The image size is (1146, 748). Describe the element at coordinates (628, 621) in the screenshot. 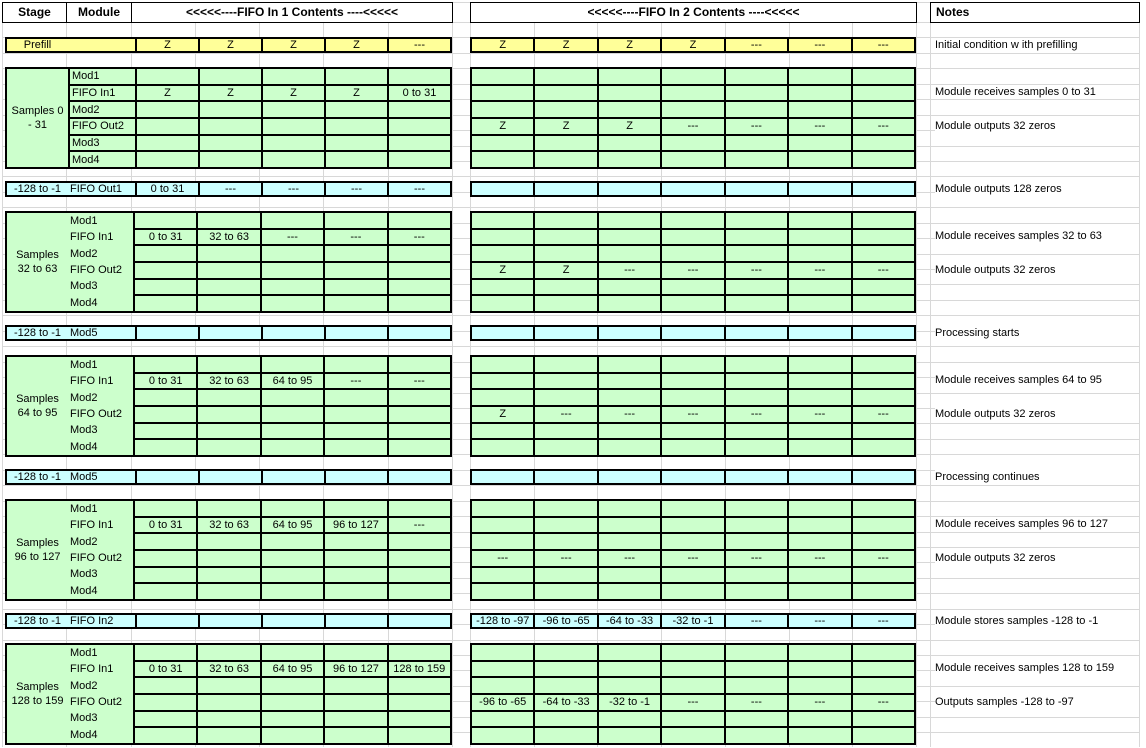

I see `interstage-3-fifo2-cell: -64 to -33` at that location.